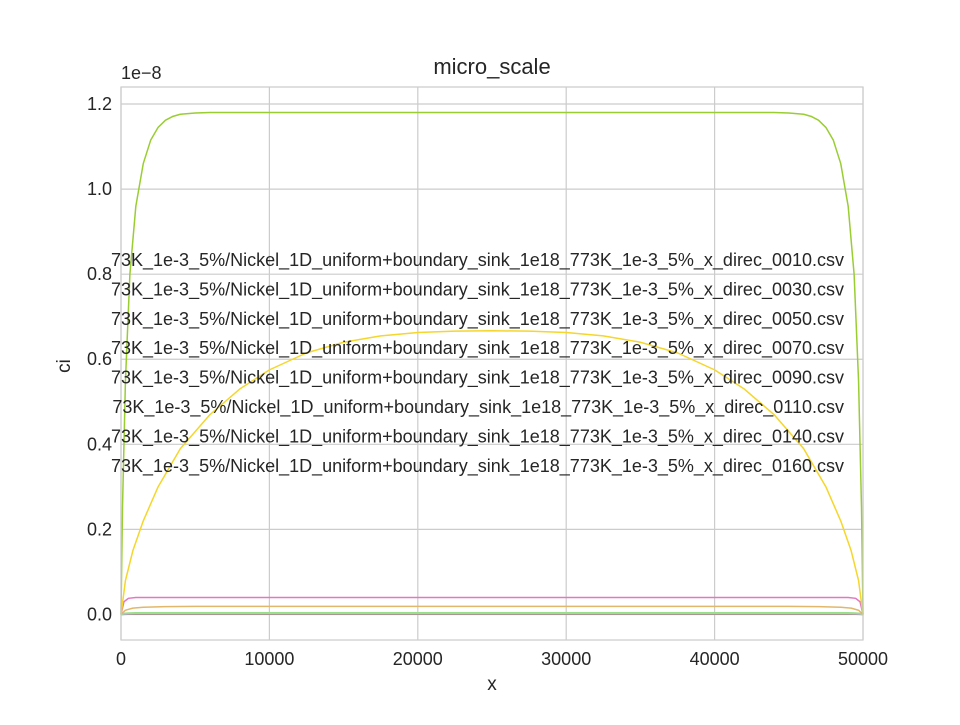  Describe the element at coordinates (863, 659) in the screenshot. I see `x-tick-label: 50000` at that location.